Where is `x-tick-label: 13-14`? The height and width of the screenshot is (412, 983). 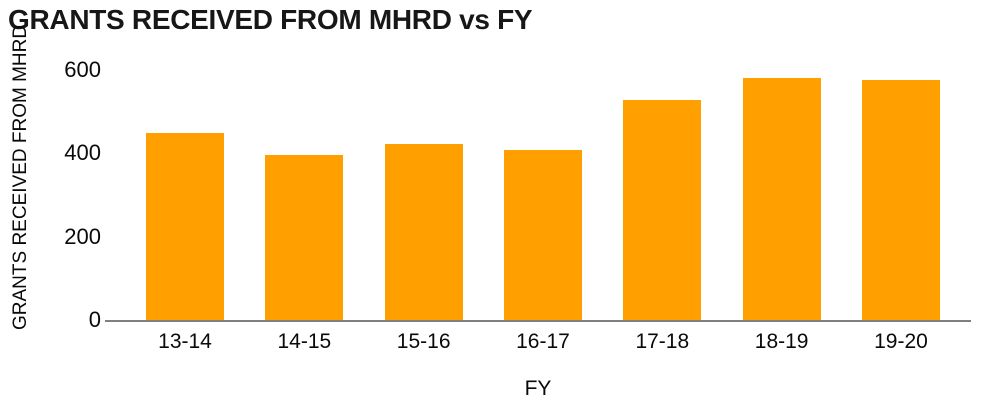 x-tick-label: 13-14 is located at coordinates (185, 341).